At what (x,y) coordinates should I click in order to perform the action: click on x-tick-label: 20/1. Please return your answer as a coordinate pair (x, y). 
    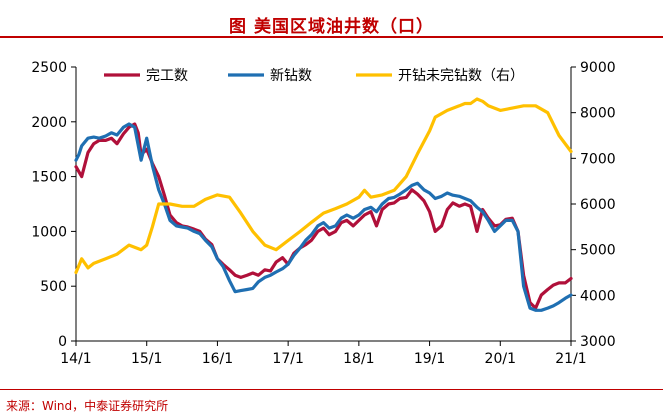
    Looking at the image, I should click on (500, 359).